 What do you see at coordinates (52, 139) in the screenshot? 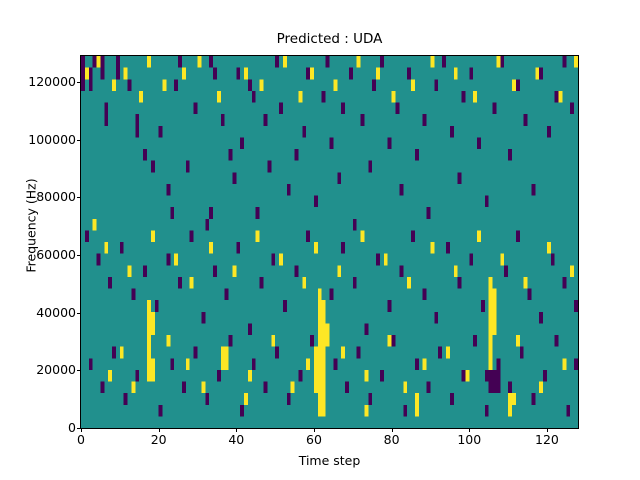
I see `y-axis-tick-label: 100000` at bounding box center [52, 139].